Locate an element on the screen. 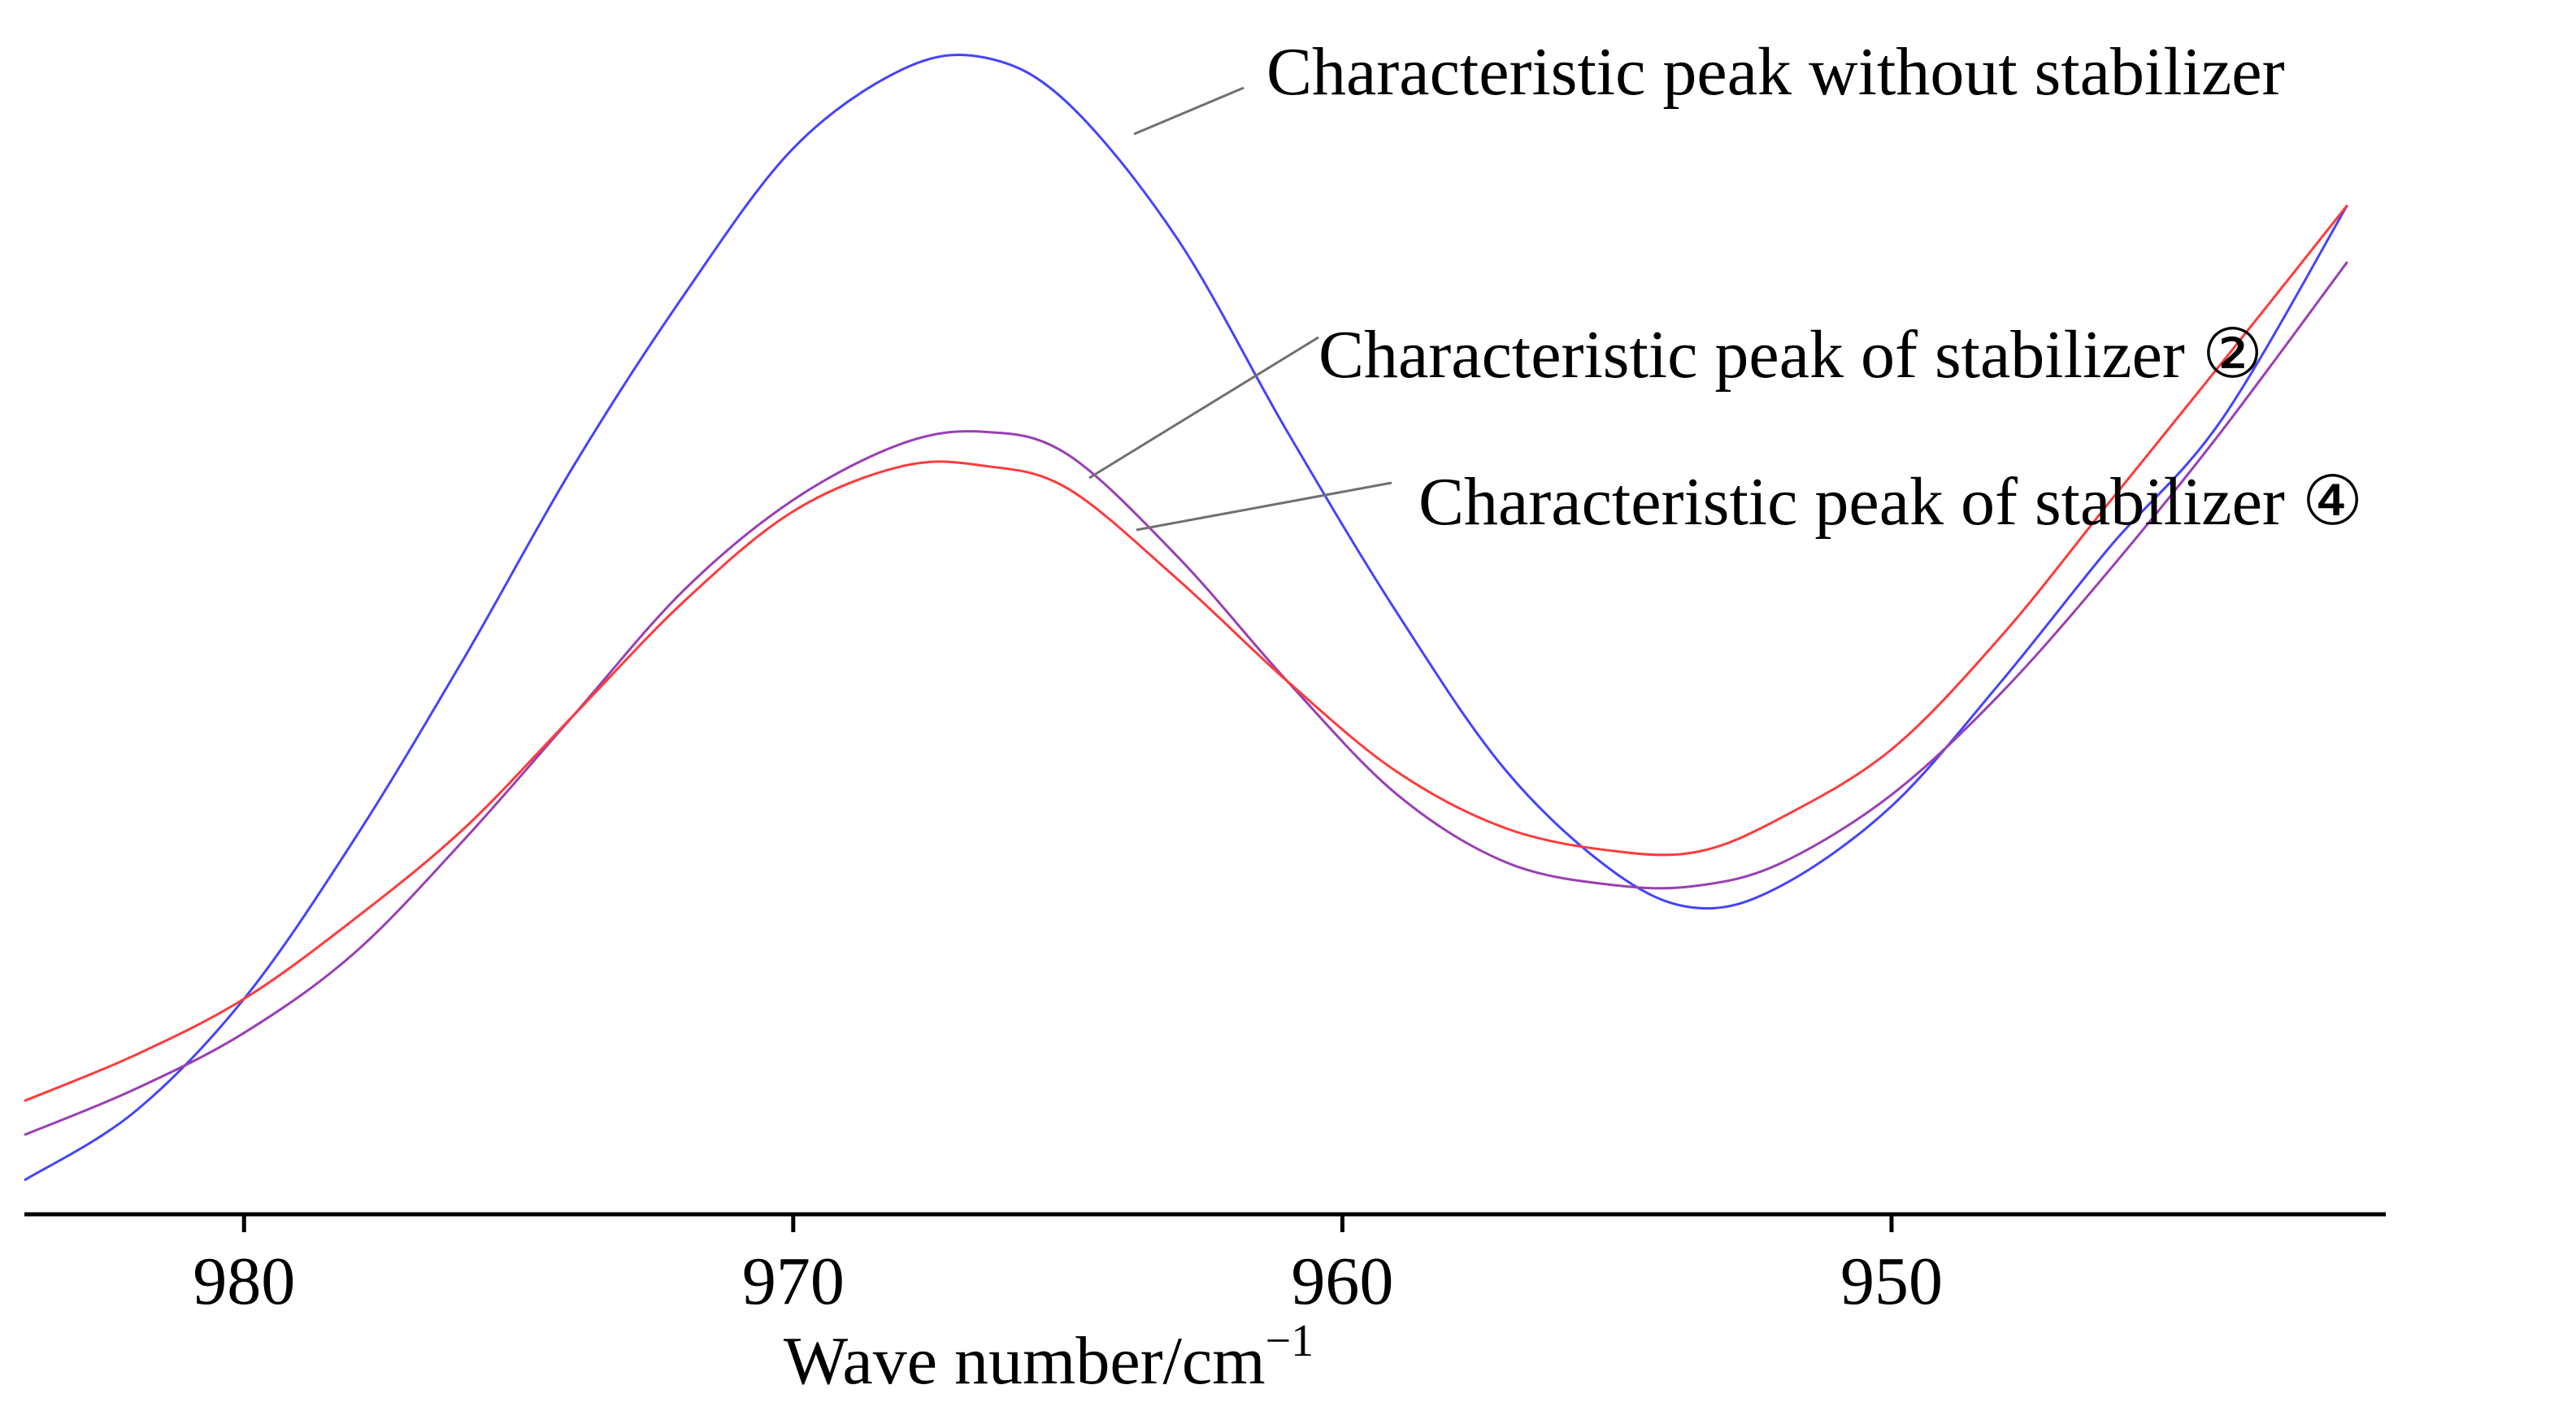 This screenshot has height=1424, width=2576. annotation-label-1: Characteristic peak of stabilizer ② is located at coordinates (1790, 355).